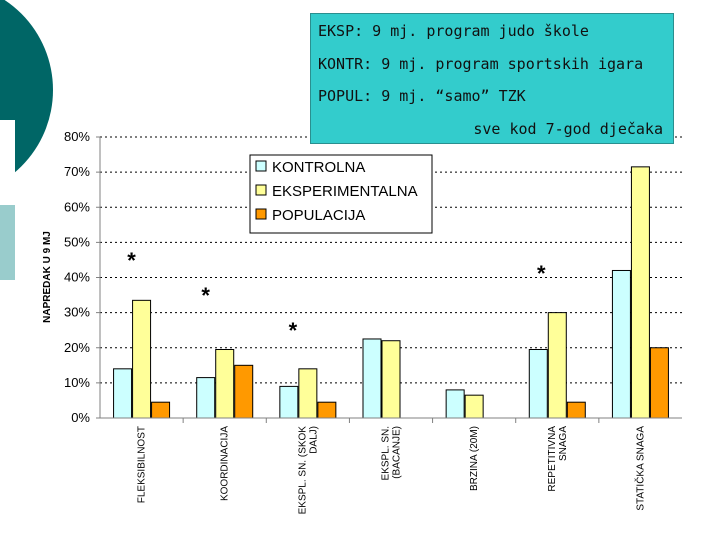 This screenshot has width=720, height=540. I want to click on x-tick-label: BRZINA (20M), so click(474, 458).